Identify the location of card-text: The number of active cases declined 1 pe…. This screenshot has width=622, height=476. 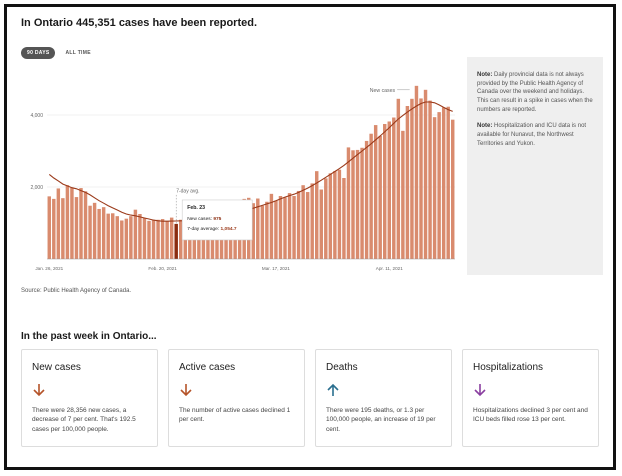
(235, 415).